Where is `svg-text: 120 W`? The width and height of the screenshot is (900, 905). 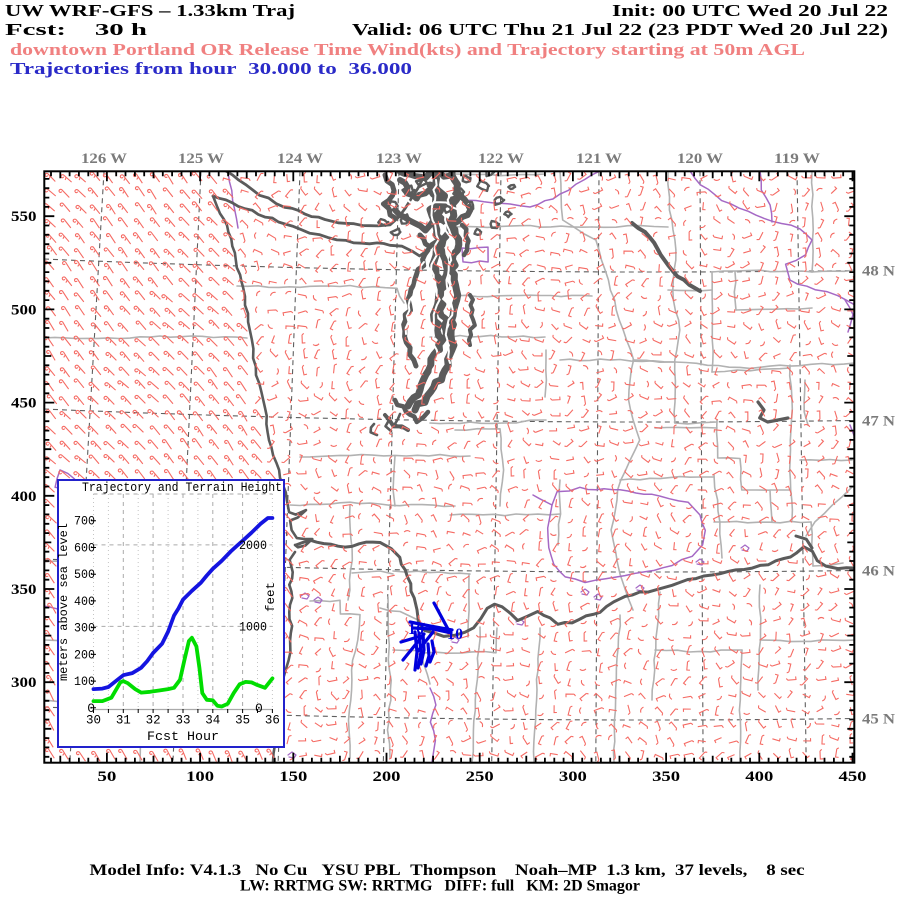 svg-text: 120 W is located at coordinates (700, 158).